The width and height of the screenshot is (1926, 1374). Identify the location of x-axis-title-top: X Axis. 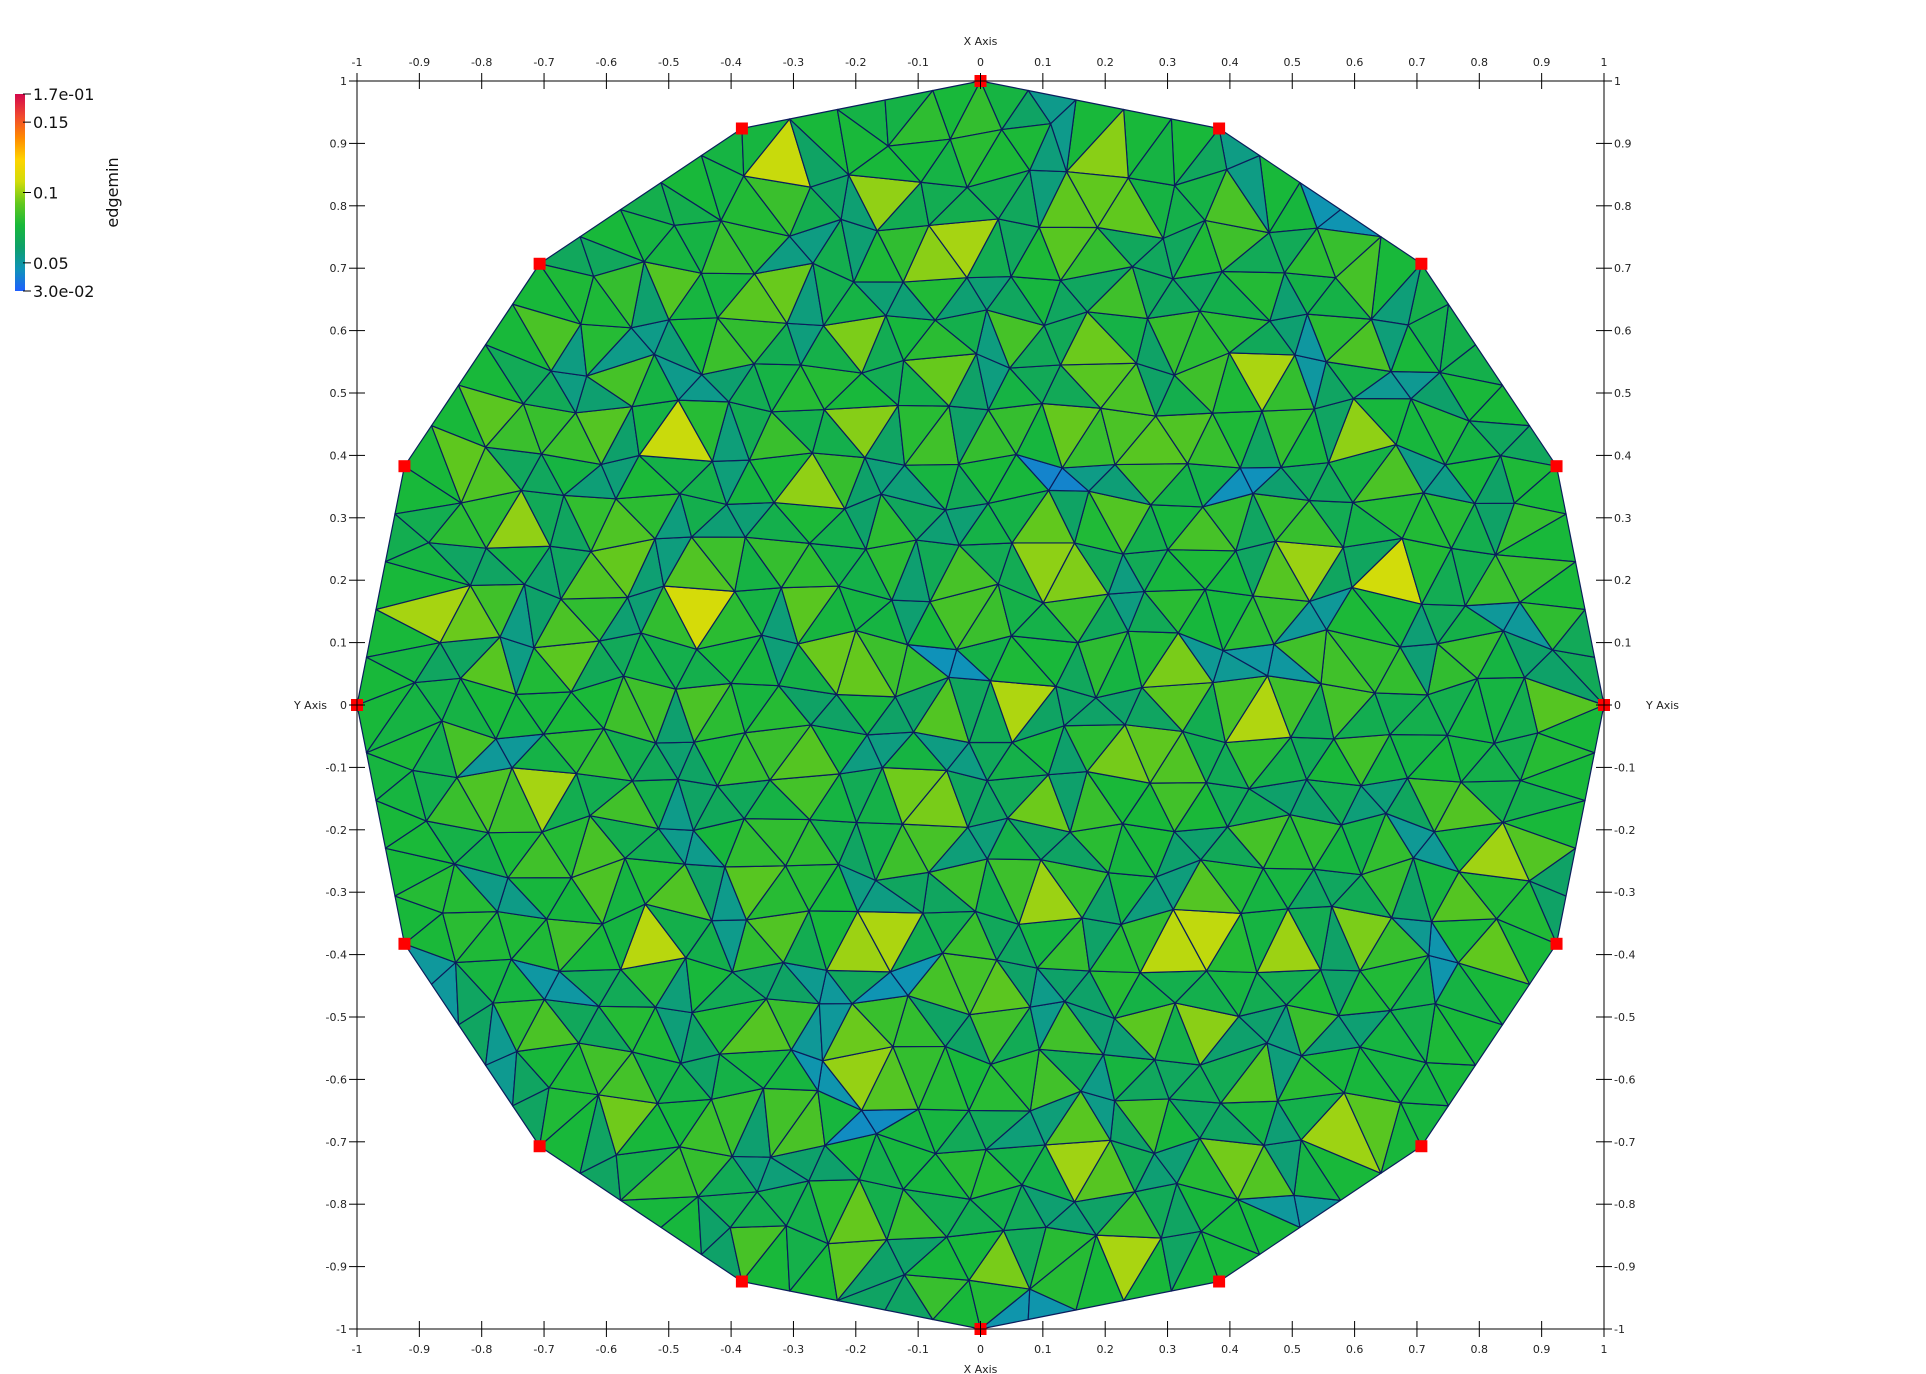
(981, 41).